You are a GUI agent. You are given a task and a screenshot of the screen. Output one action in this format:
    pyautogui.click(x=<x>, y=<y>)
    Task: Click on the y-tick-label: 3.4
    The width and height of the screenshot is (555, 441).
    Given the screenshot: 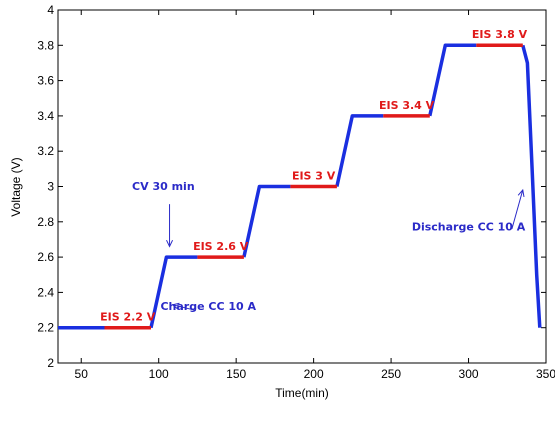 What is the action you would take?
    pyautogui.click(x=45, y=116)
    